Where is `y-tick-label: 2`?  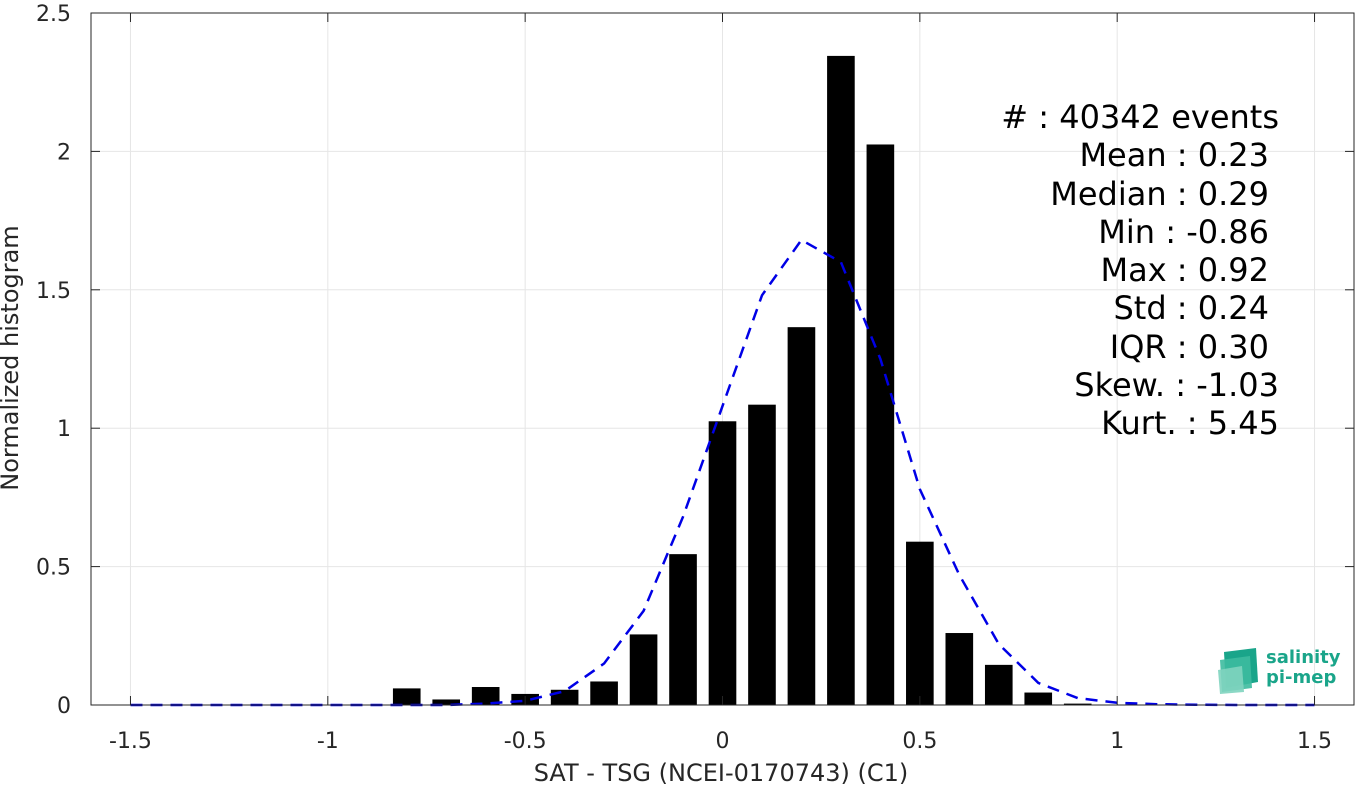
y-tick-label: 2 is located at coordinates (64, 152).